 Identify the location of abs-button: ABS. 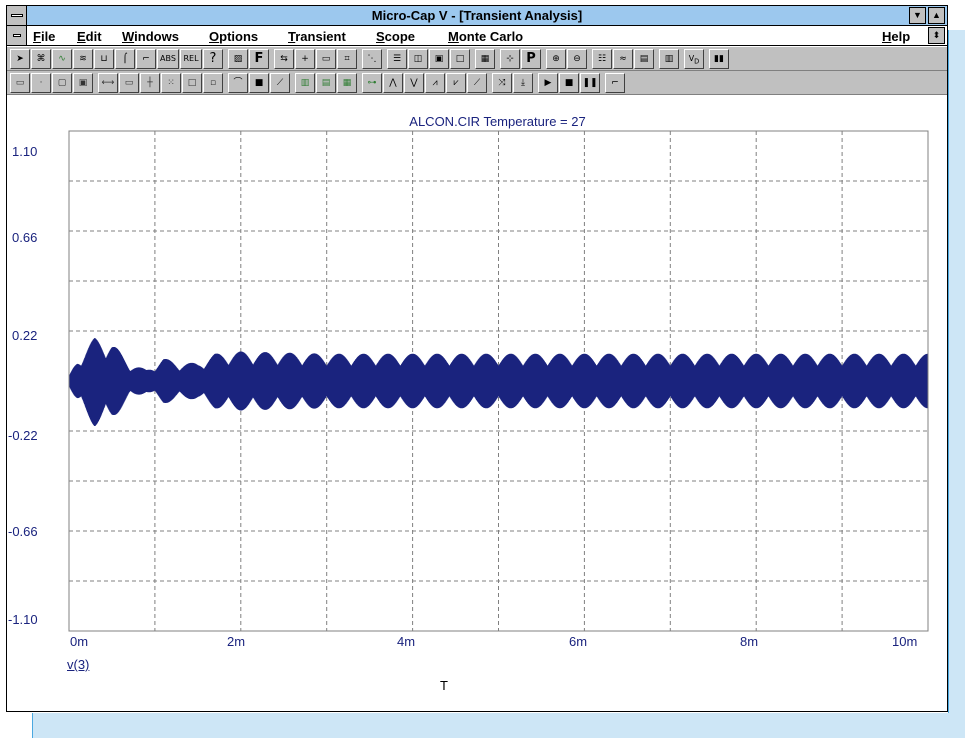
(168, 59).